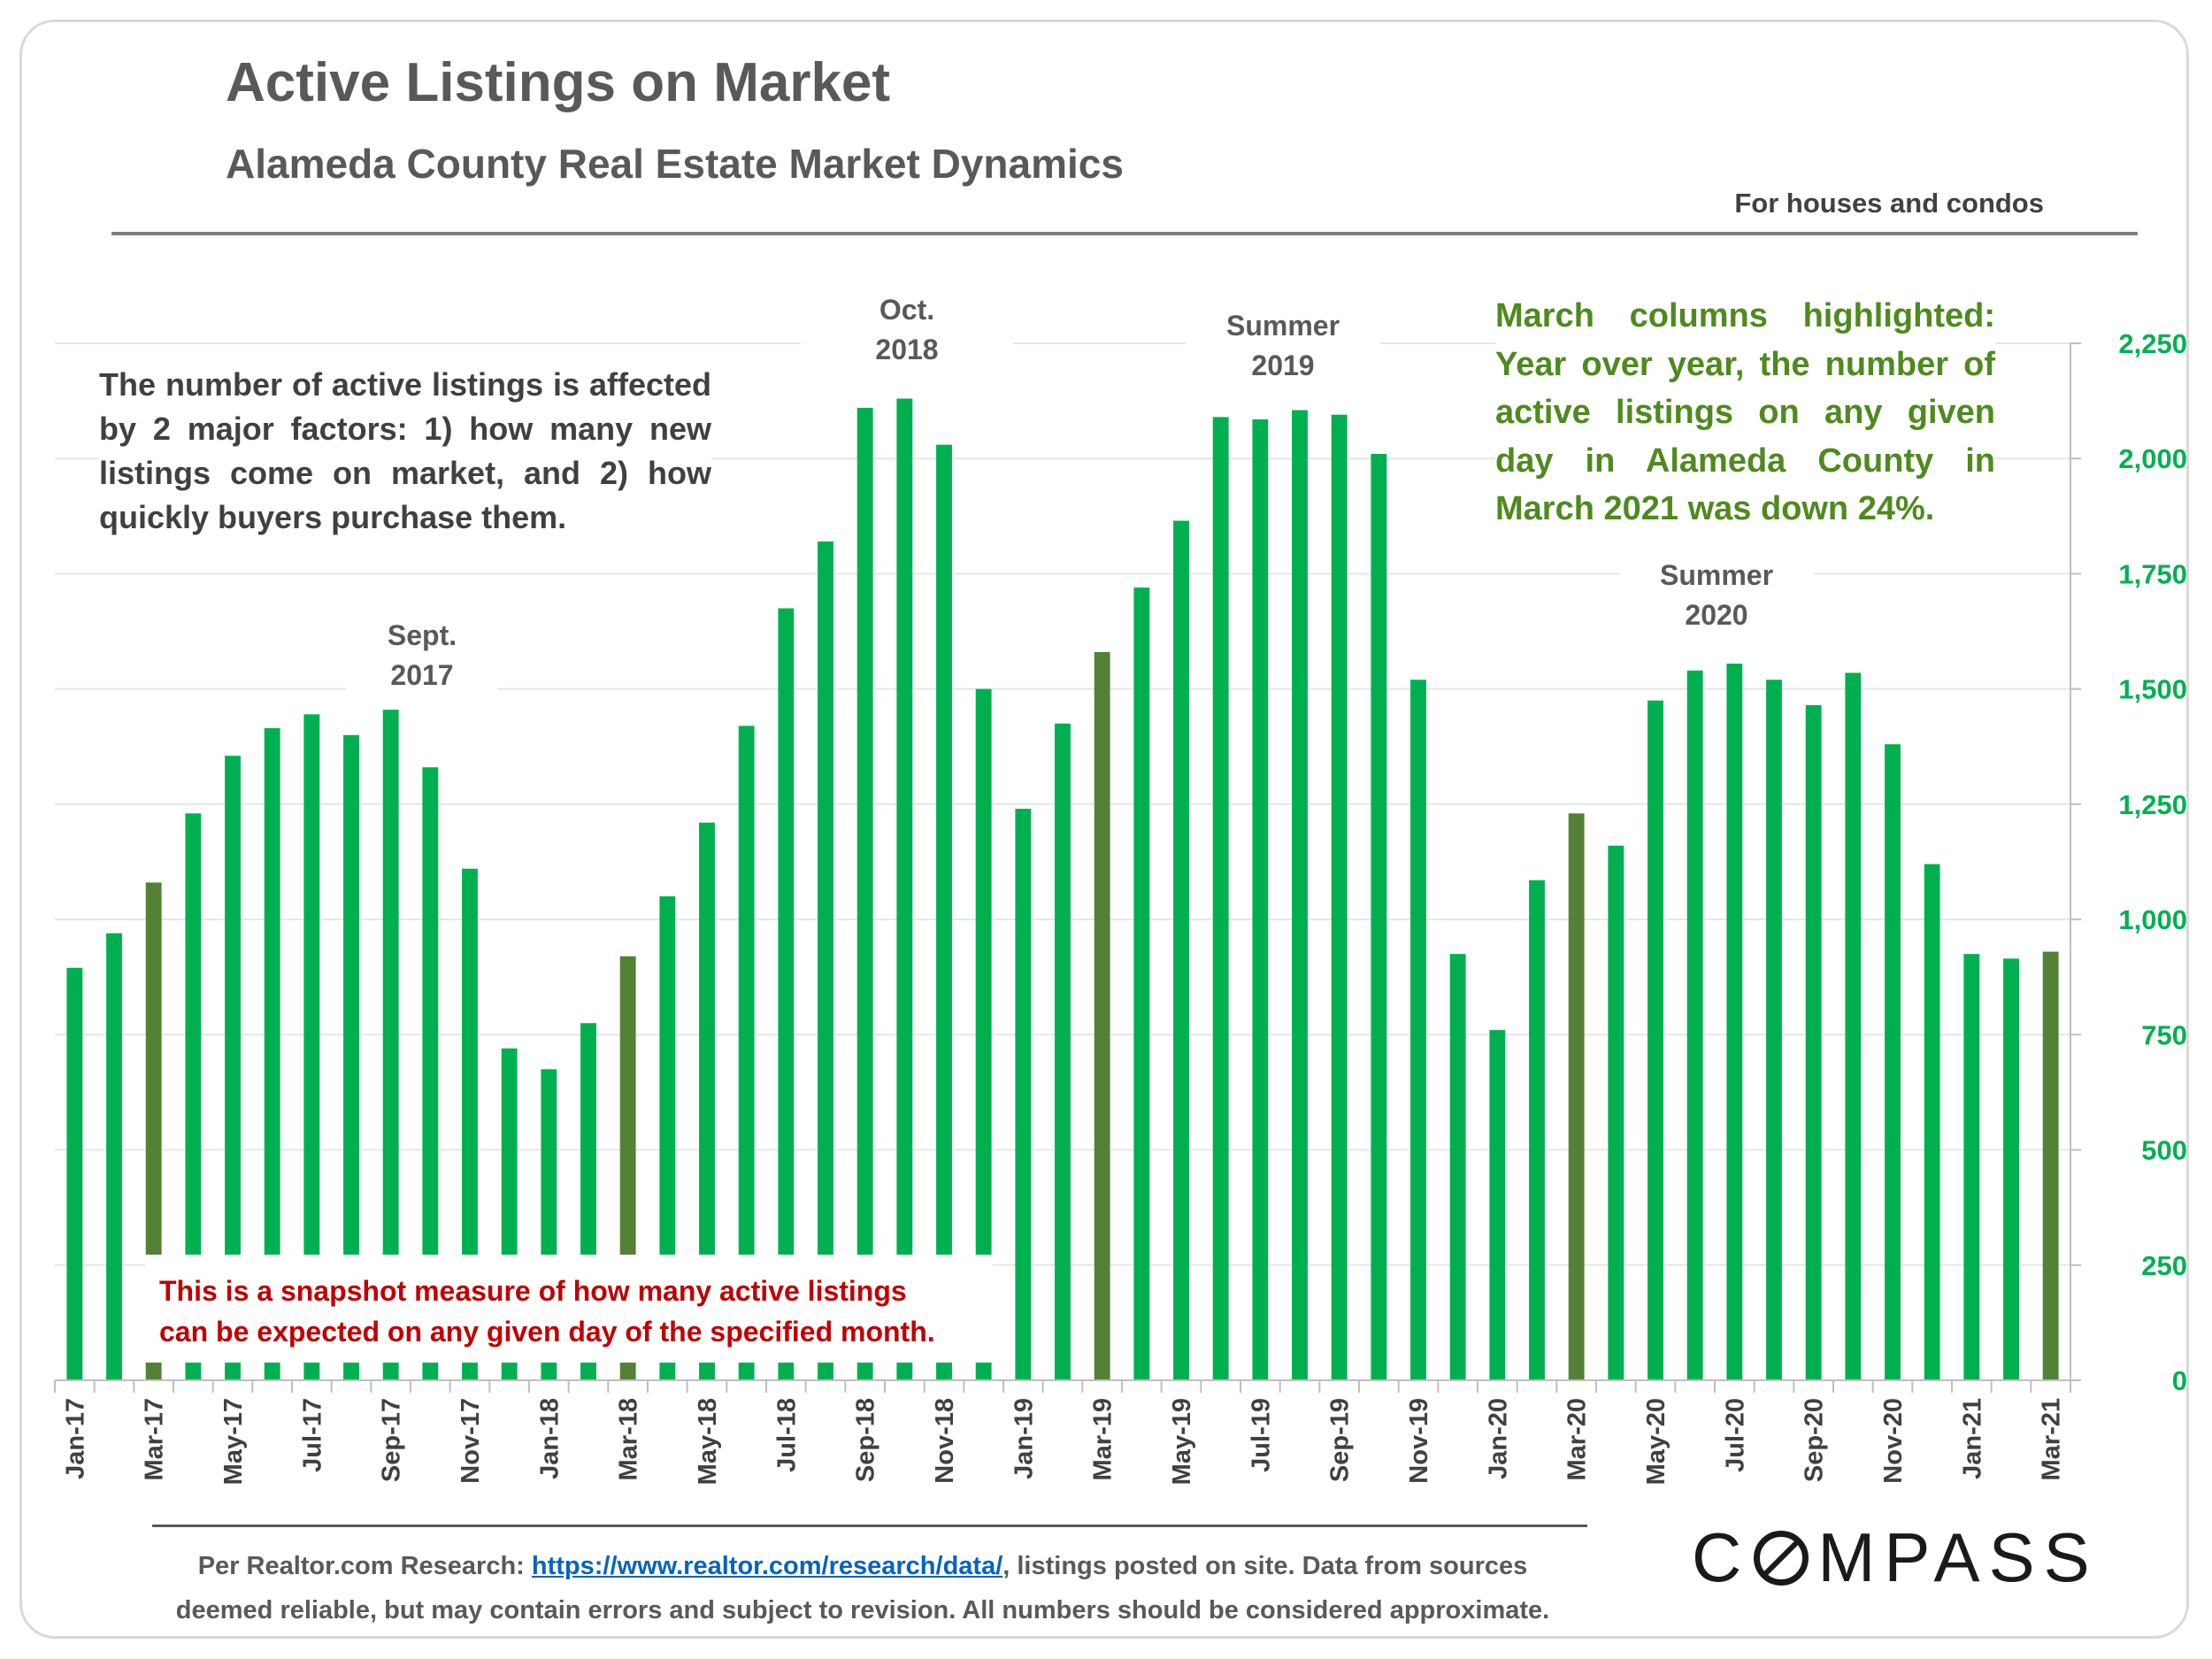  I want to click on y-tick-label: 1,000, so click(2152, 920).